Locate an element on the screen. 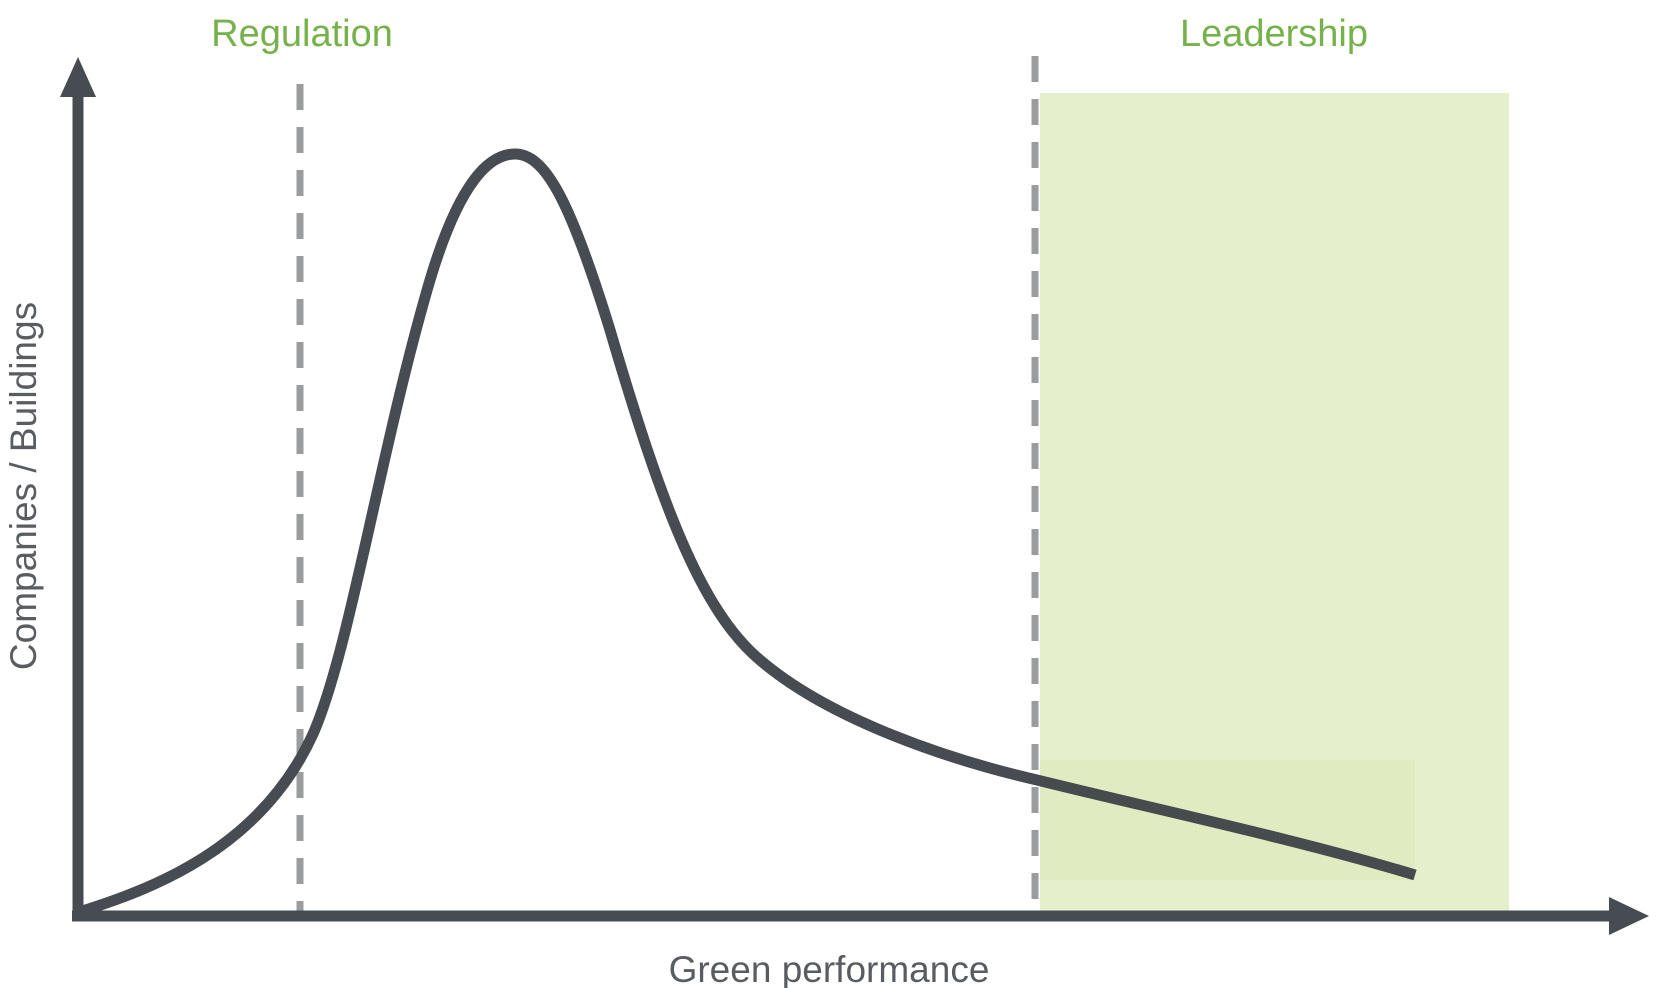 This screenshot has height=988, width=1669. x-axis-label: Green performance is located at coordinates (829, 968).